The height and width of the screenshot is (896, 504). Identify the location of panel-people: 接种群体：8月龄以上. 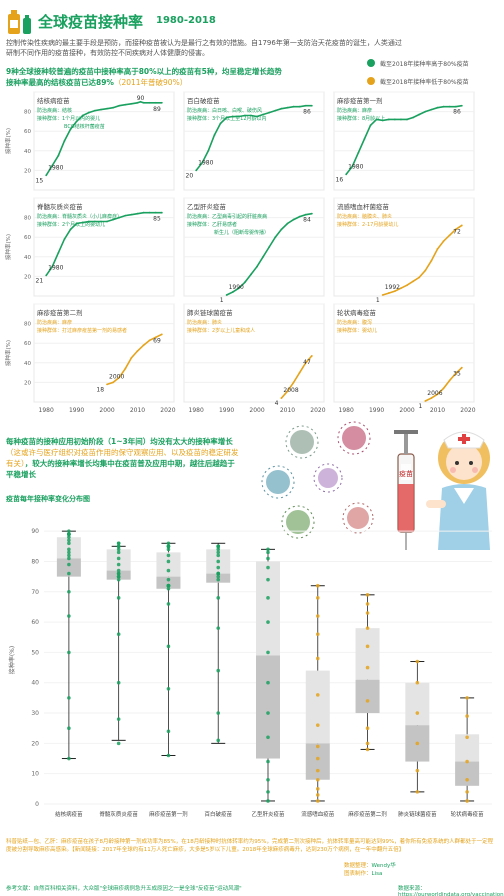
(361, 118).